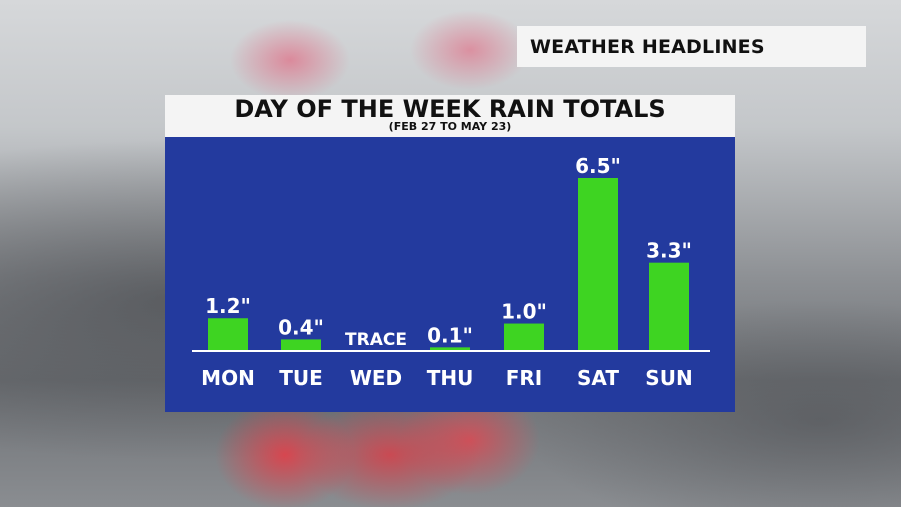 The width and height of the screenshot is (901, 507). What do you see at coordinates (450, 378) in the screenshot?
I see `category-label-thu: THU` at bounding box center [450, 378].